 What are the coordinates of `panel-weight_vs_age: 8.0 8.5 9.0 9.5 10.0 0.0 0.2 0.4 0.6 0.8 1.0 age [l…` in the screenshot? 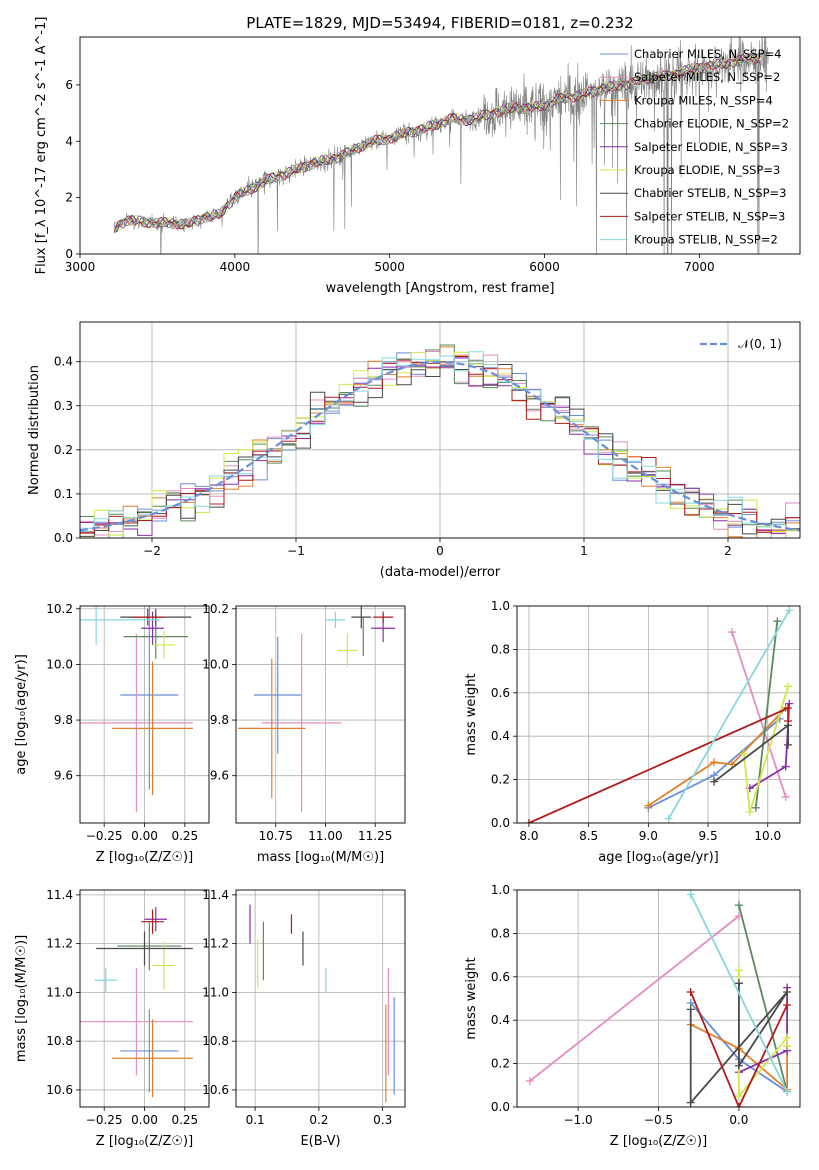 It's located at (632, 732).